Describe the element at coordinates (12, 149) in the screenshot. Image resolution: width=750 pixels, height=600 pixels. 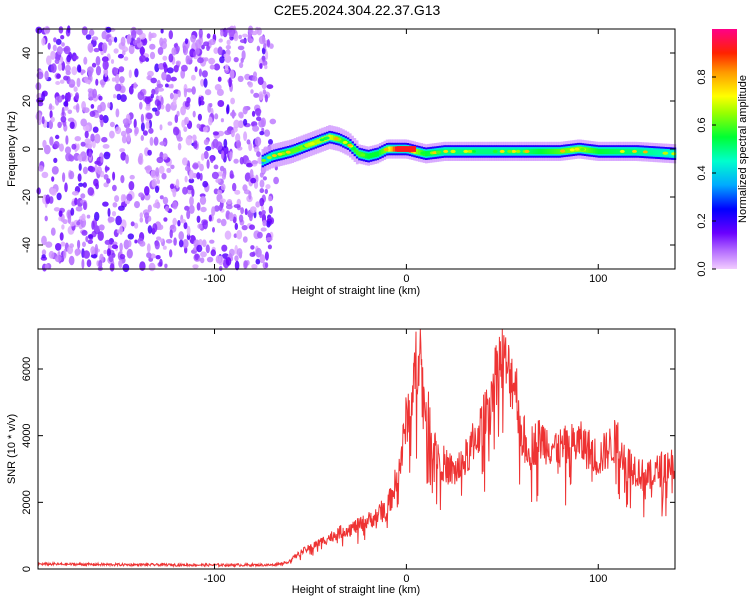
I see `spectrogram-ylabel: Frequency (Hz)` at that location.